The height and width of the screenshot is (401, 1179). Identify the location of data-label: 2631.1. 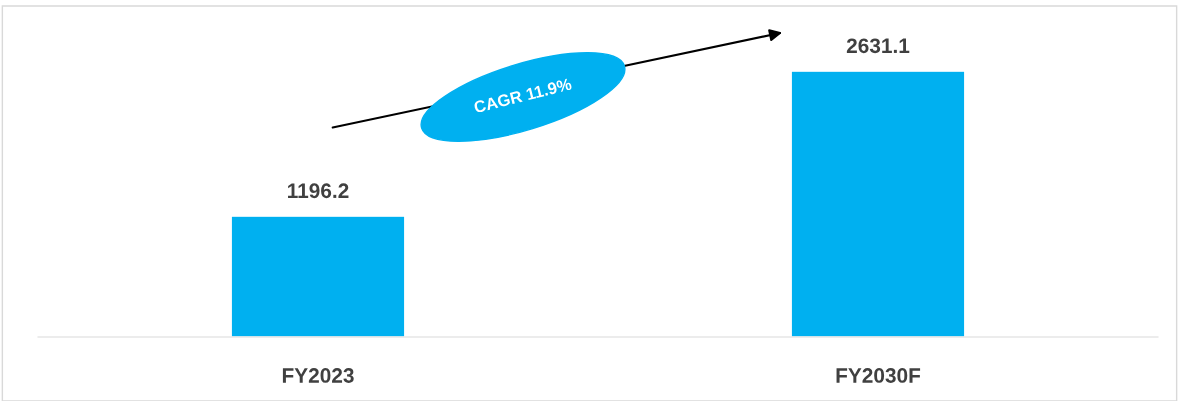
(878, 46).